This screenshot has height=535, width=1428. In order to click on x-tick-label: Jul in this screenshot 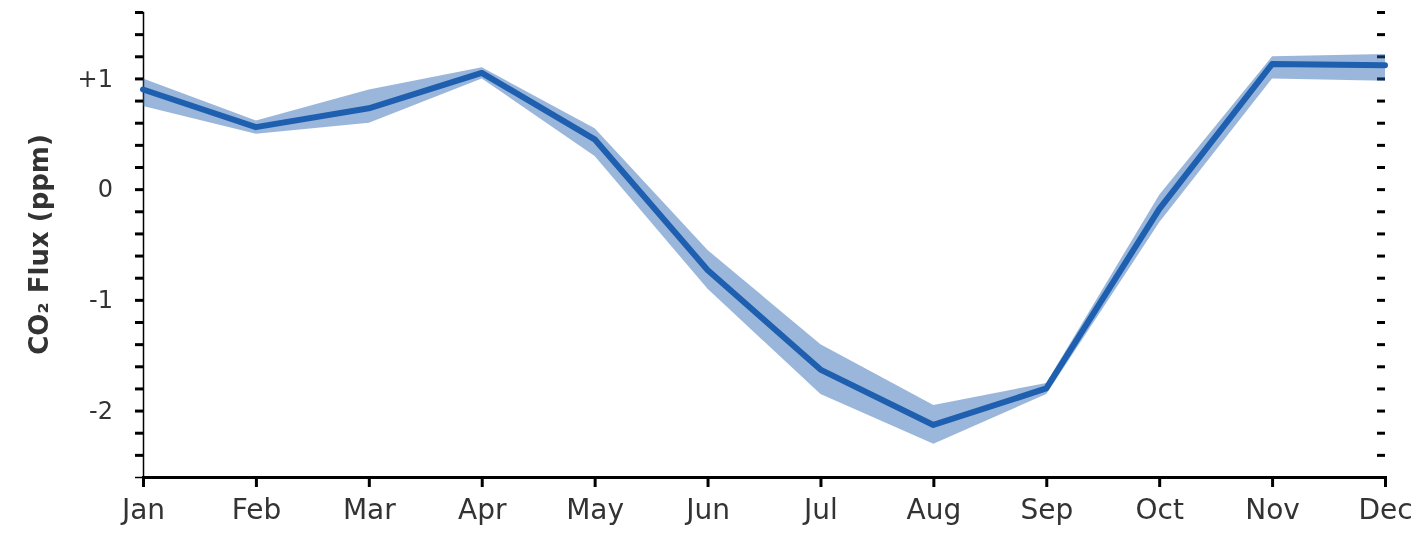, I will do `click(820, 509)`.